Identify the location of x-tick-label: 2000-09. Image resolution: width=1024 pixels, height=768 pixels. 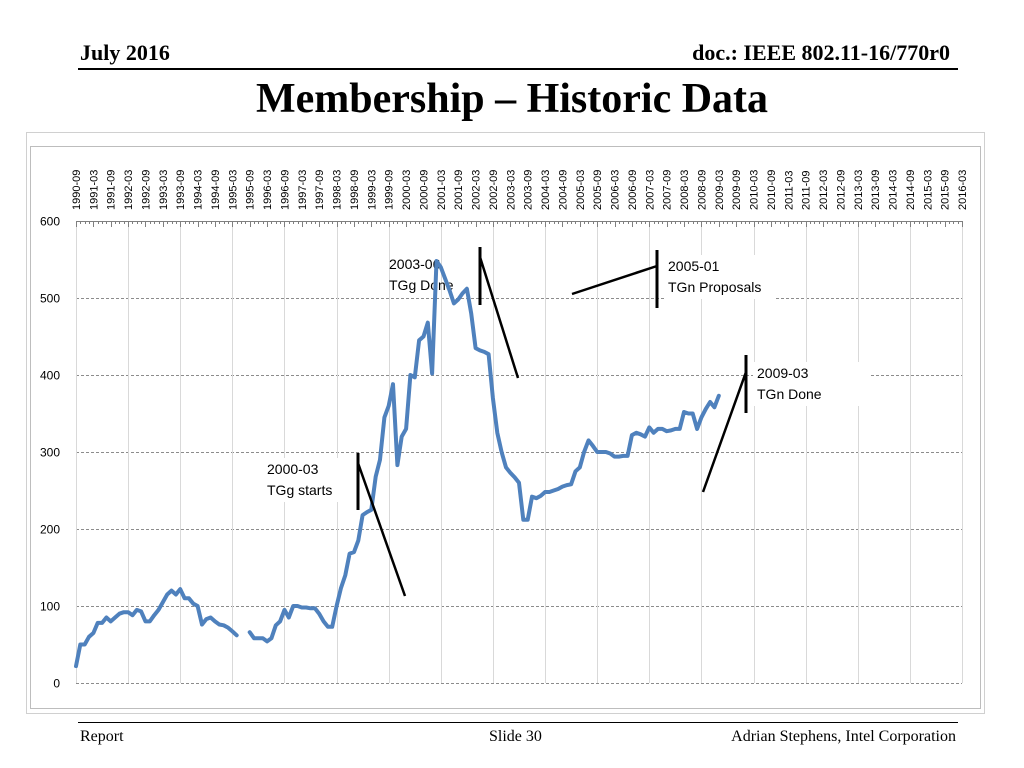
(424, 190).